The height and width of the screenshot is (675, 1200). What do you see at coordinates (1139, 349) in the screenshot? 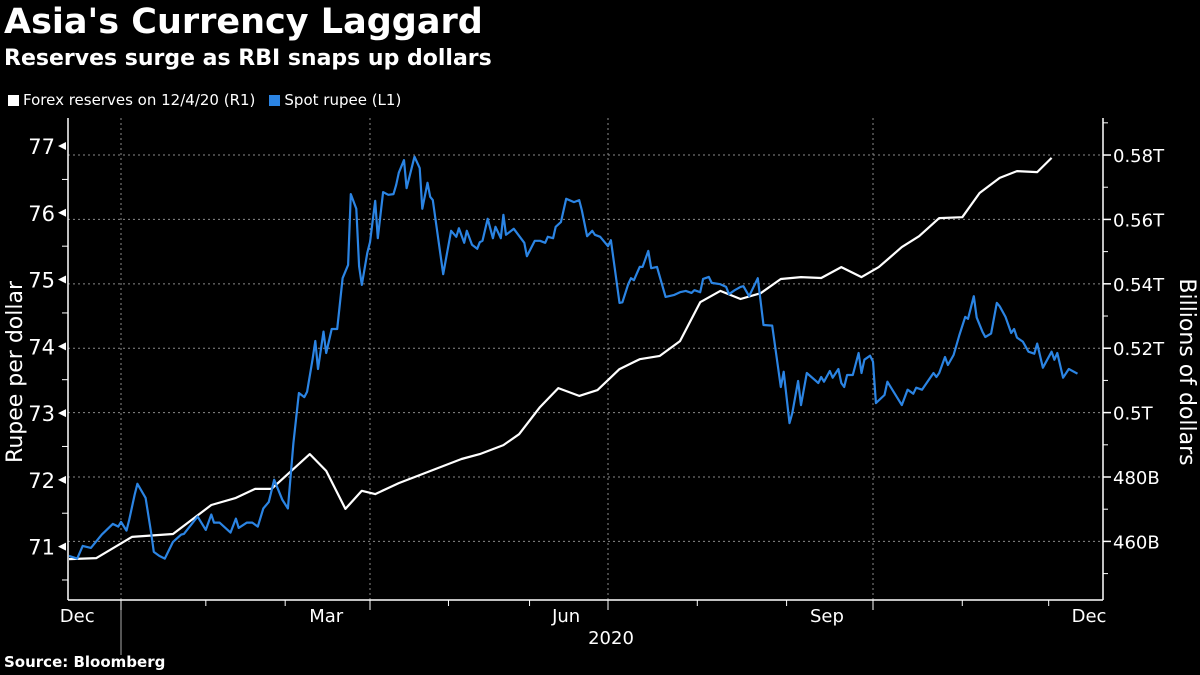
I see `y-right-tick-label: 0.52T` at bounding box center [1139, 349].